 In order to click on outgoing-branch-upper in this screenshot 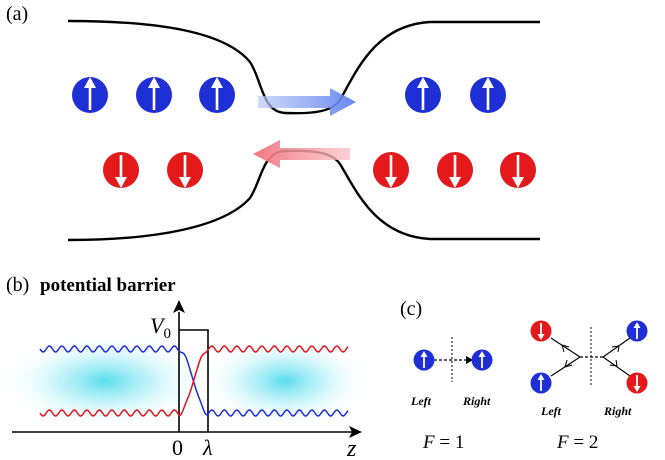, I will do `click(616, 347)`.